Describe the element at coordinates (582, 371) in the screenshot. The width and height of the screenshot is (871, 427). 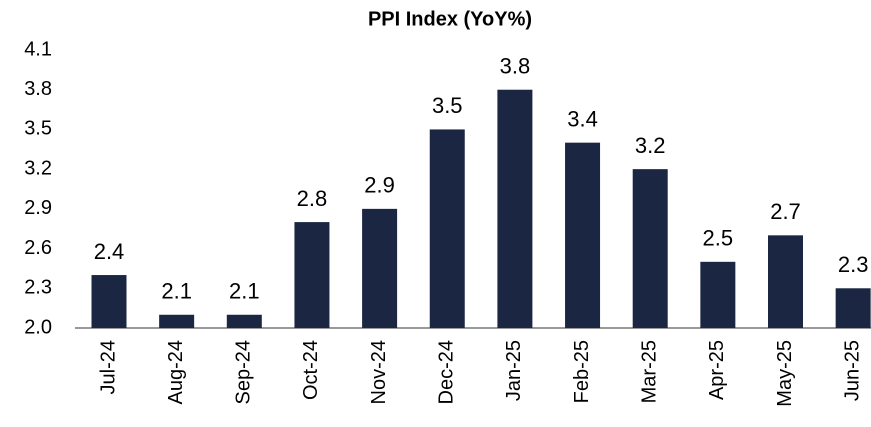
I see `x-tick-label: Feb-25` at that location.